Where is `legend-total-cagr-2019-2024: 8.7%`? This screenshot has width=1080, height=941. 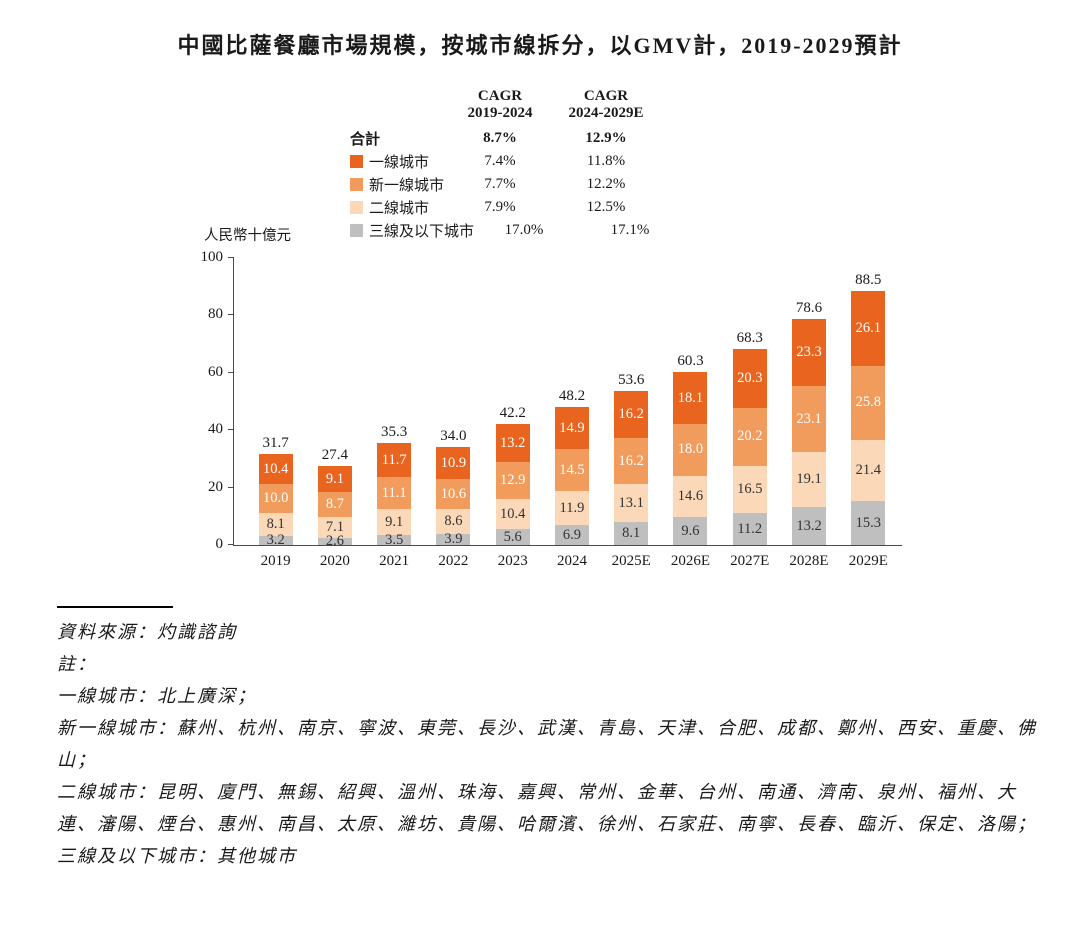 legend-total-cagr-2019-2024: 8.7% is located at coordinates (500, 138).